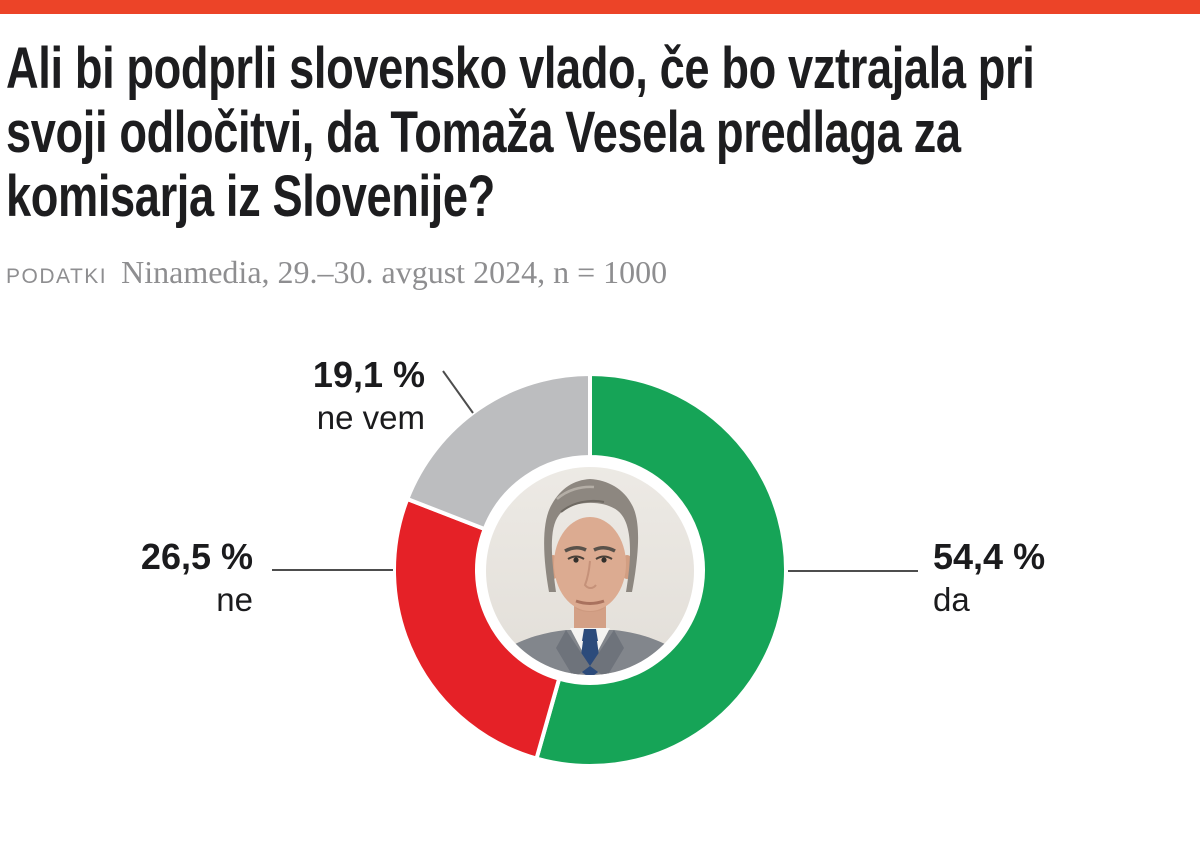 The width and height of the screenshot is (1200, 847). What do you see at coordinates (250, 196) in the screenshot?
I see `title-line-3: komisarja iz Slovenije?` at bounding box center [250, 196].